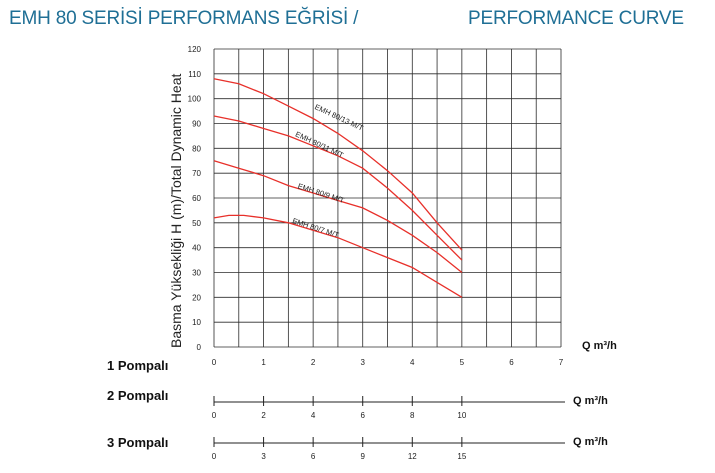 The width and height of the screenshot is (715, 473). I want to click on pump-axis-tick-label: 10, so click(461, 415).